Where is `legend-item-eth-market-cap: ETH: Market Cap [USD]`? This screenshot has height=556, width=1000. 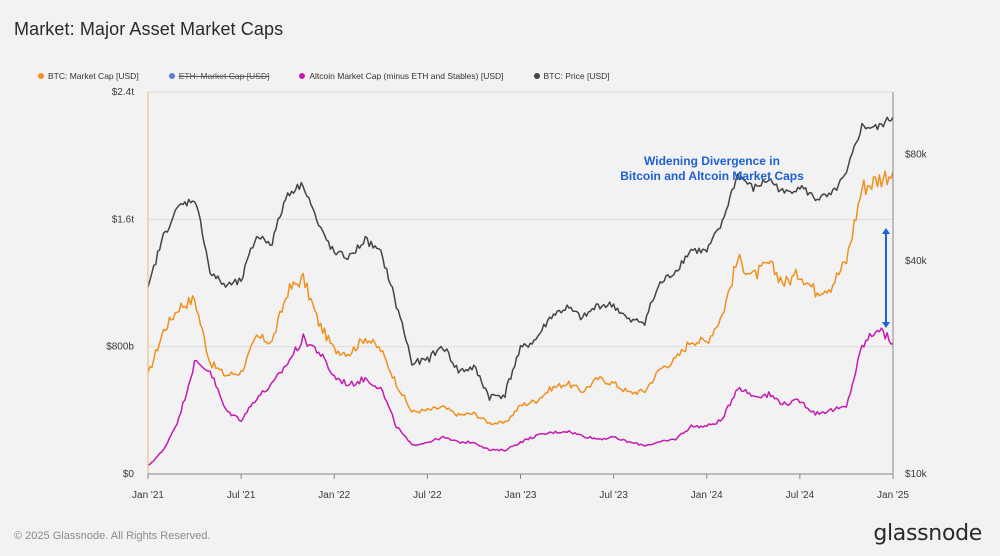 legend-item-eth-market-cap: ETH: Market Cap [USD] is located at coordinates (219, 76).